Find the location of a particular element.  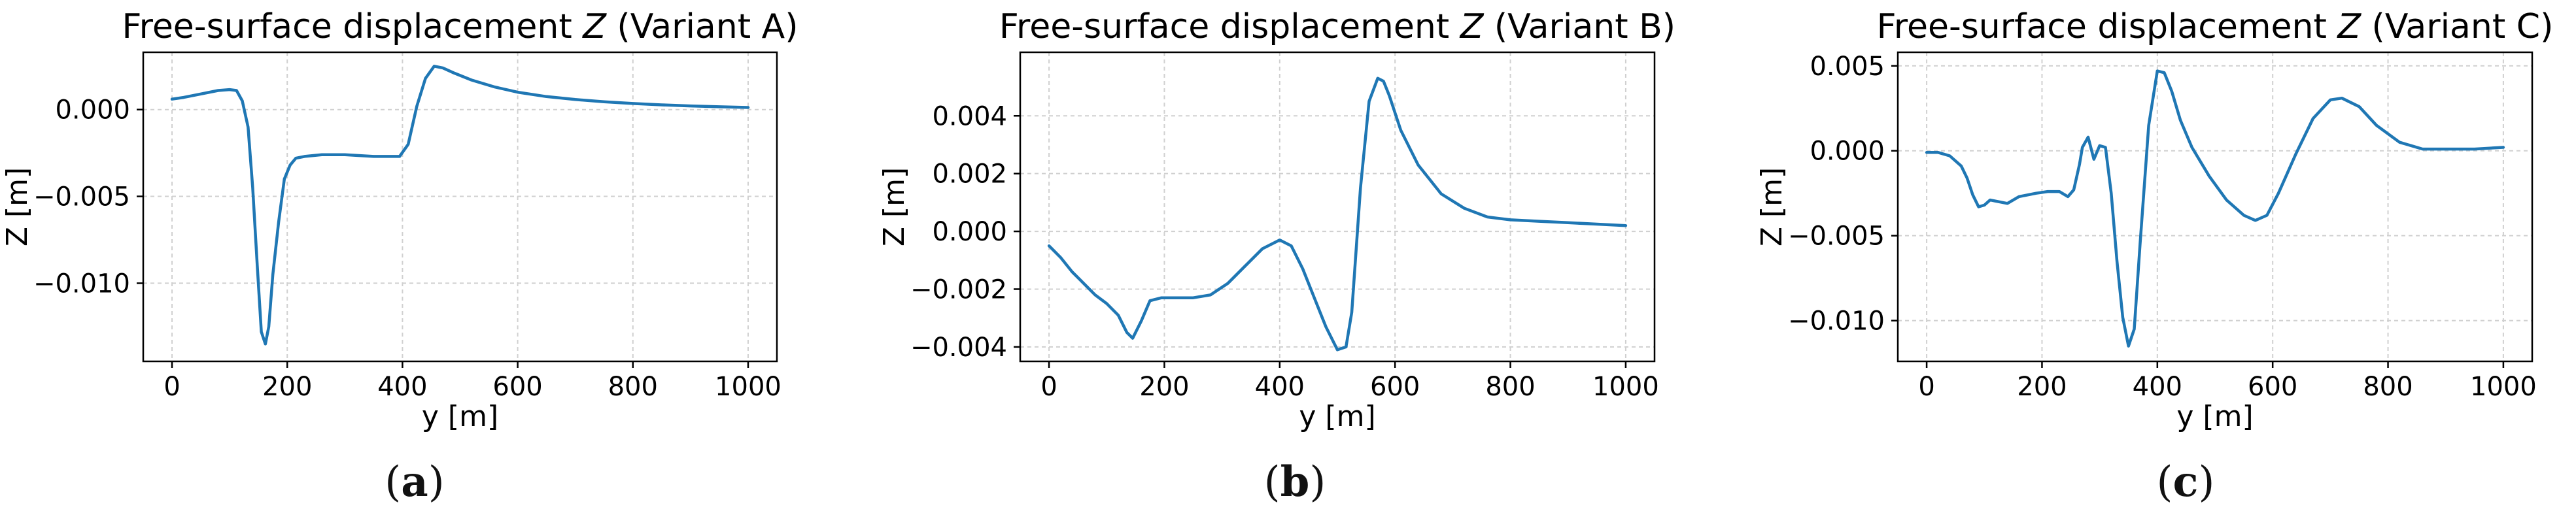

caption-b: (b) is located at coordinates (1294, 482).